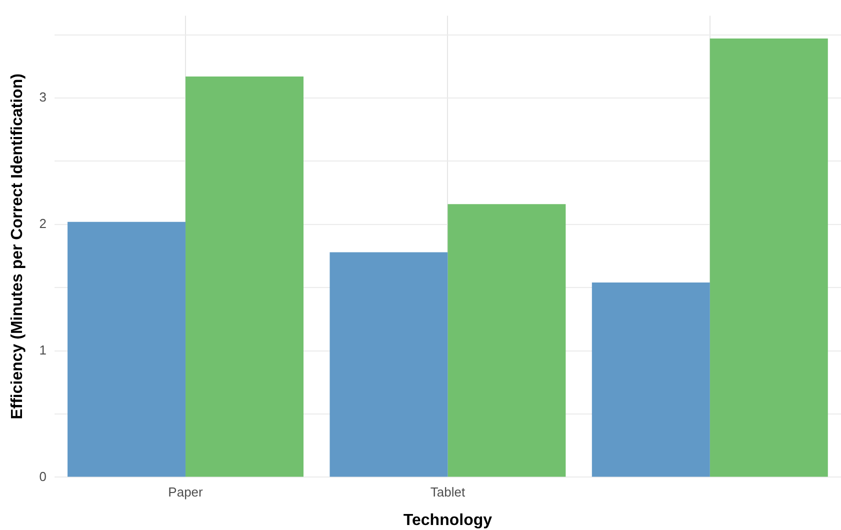 Image resolution: width=841 pixels, height=530 pixels. Describe the element at coordinates (42, 223) in the screenshot. I see `y-tick-label: 2` at that location.